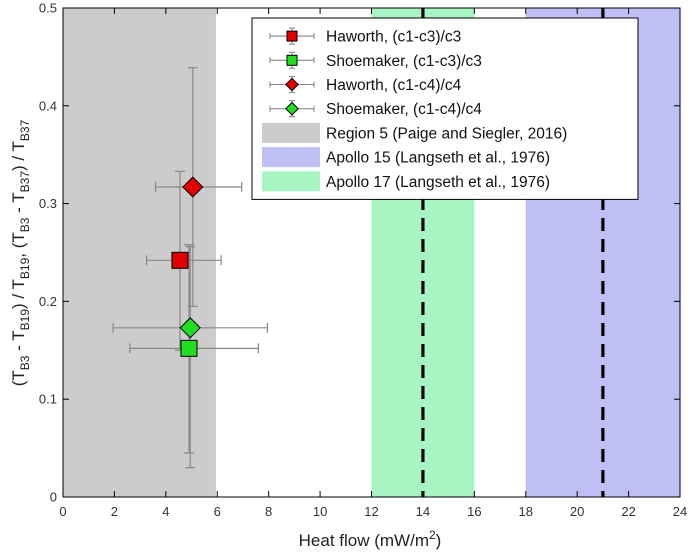 The height and width of the screenshot is (554, 692). What do you see at coordinates (526, 511) in the screenshot?
I see `x-tick-label-9: 18` at bounding box center [526, 511].